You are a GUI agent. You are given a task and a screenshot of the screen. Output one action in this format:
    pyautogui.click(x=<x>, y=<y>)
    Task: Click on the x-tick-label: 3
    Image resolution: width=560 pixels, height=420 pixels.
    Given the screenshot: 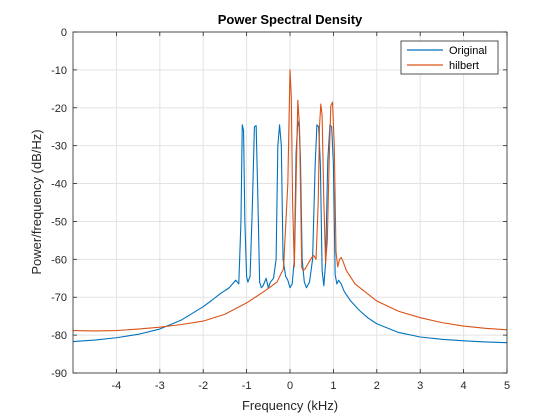 What is the action you would take?
    pyautogui.click(x=420, y=386)
    